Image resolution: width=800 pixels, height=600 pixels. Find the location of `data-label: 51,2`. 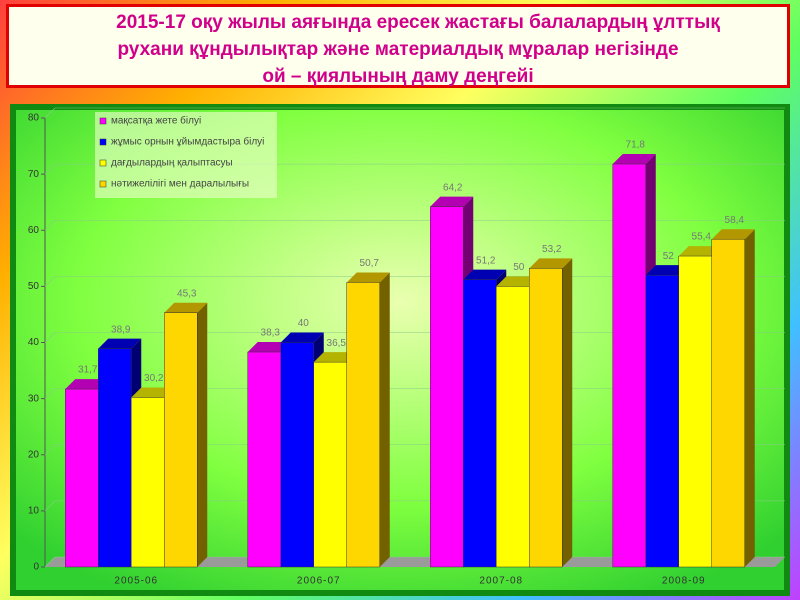

data-label: 51,2 is located at coordinates (486, 260).